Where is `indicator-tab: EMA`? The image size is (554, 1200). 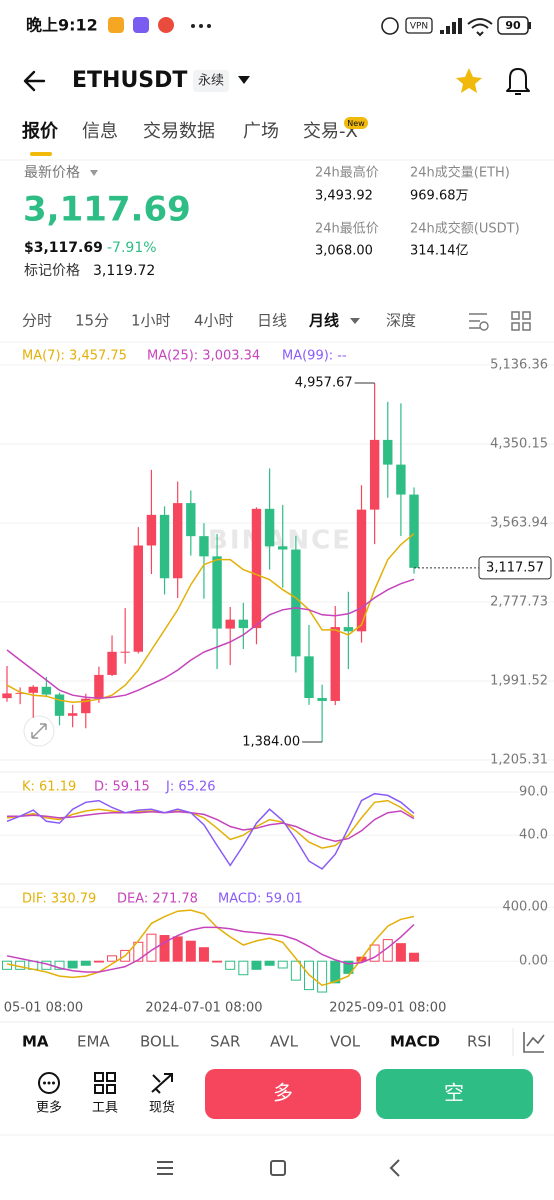
indicator-tab: EMA is located at coordinates (93, 1042).